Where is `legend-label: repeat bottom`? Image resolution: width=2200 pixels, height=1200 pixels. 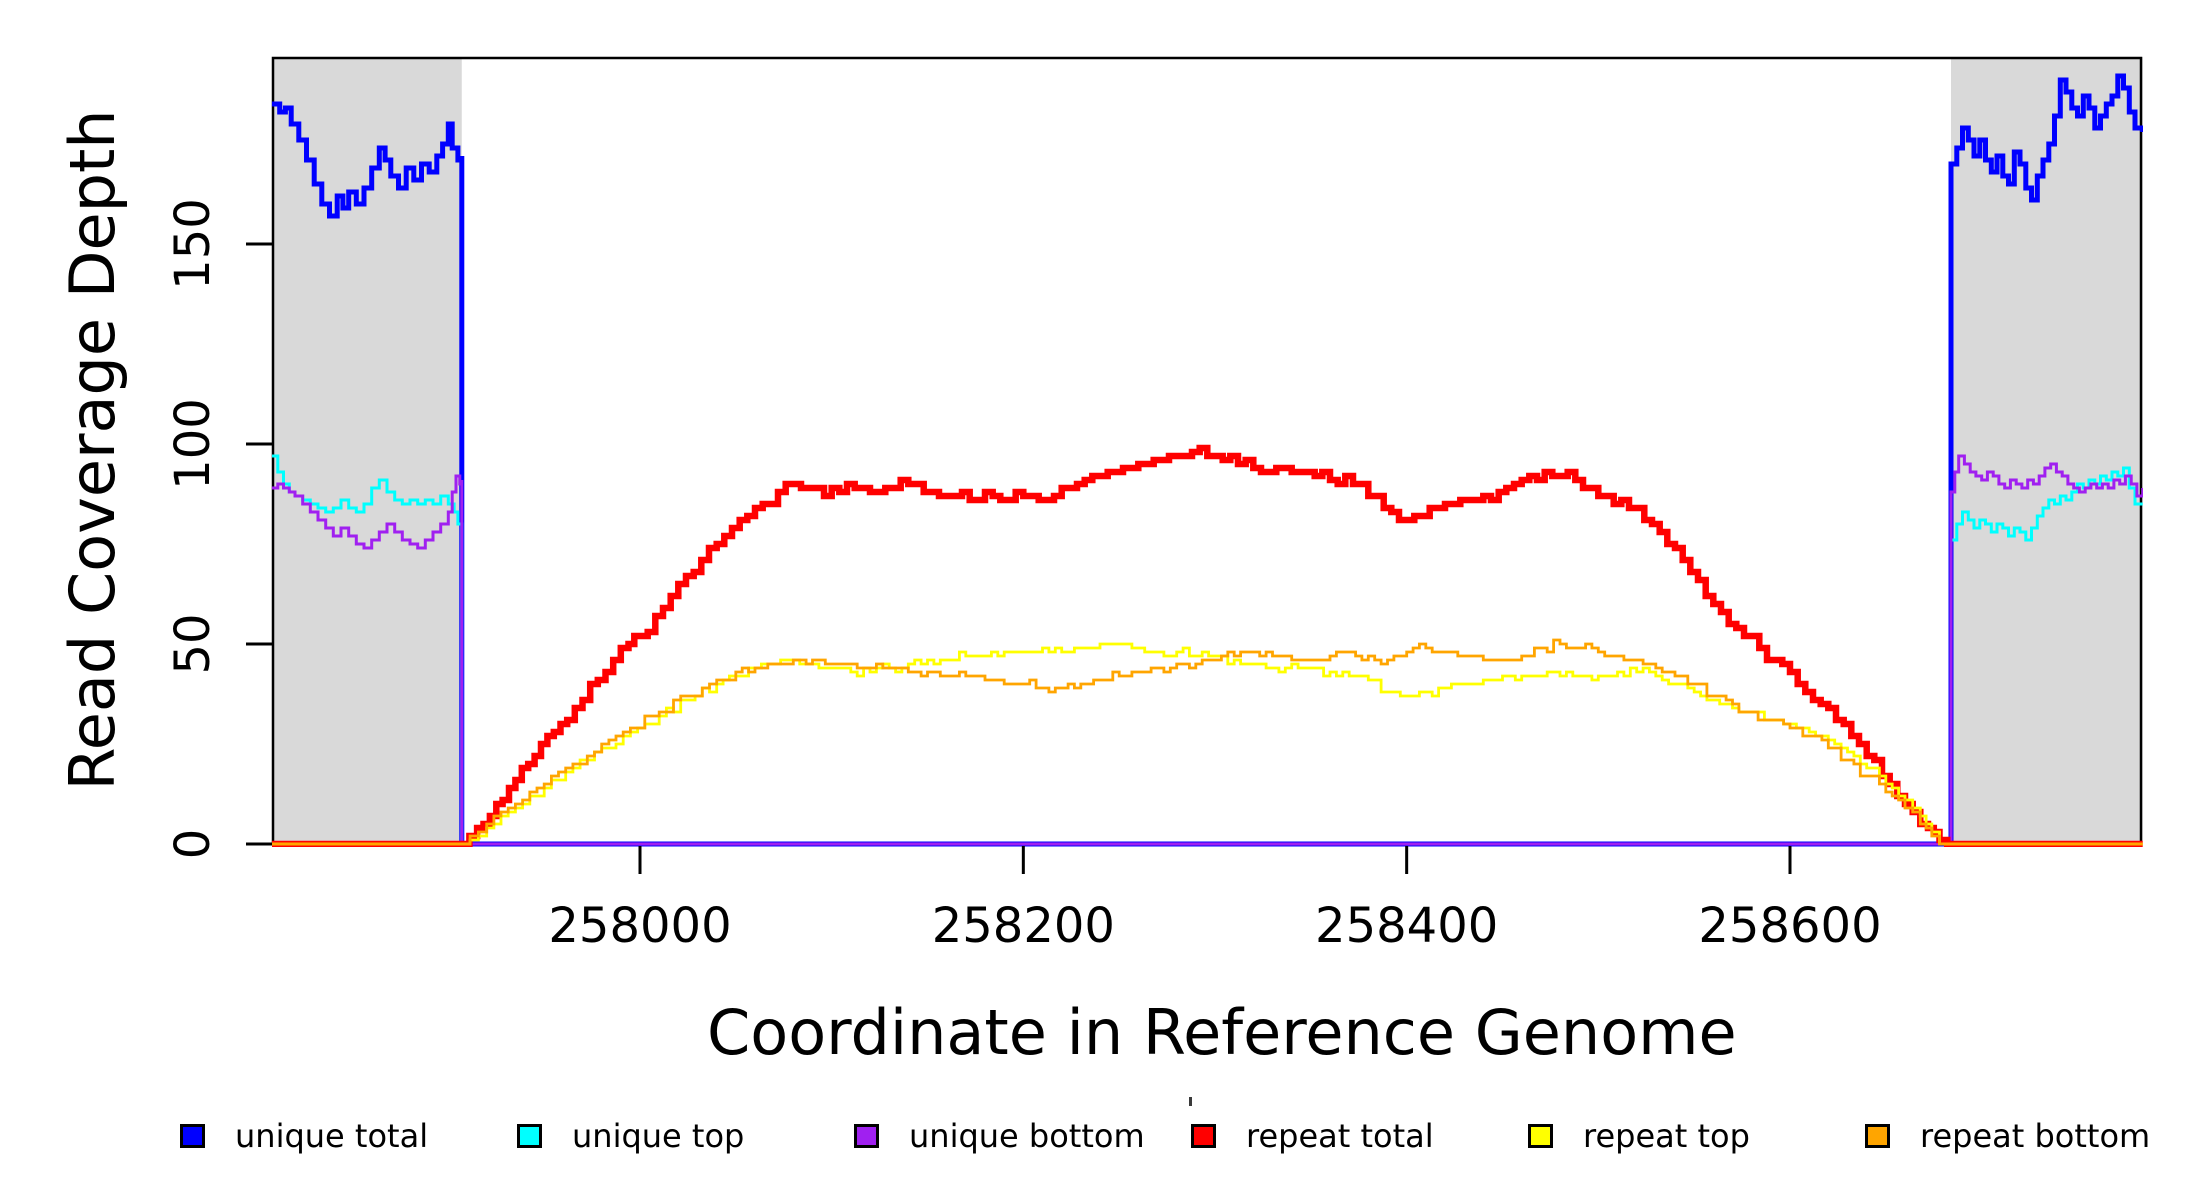
legend-label: repeat bottom is located at coordinates (2035, 1136).